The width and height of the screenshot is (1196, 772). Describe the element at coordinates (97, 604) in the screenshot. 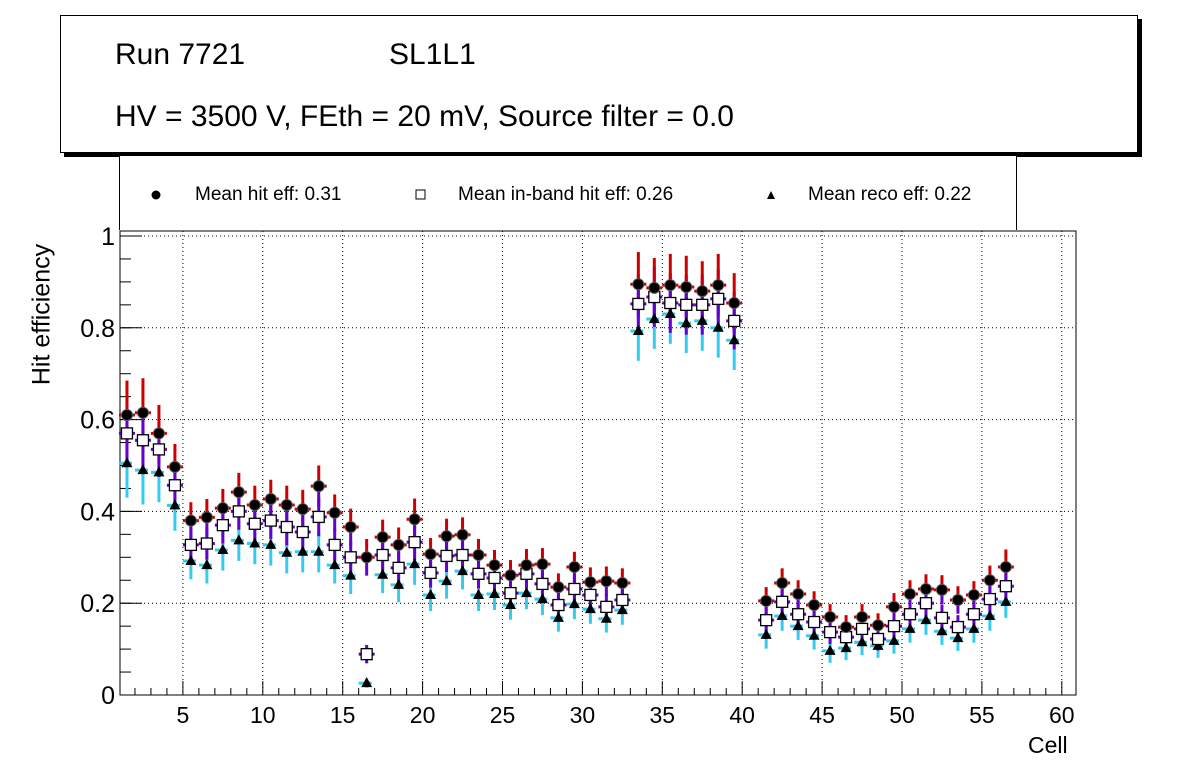

I see `y-tick-label: 0.2` at that location.